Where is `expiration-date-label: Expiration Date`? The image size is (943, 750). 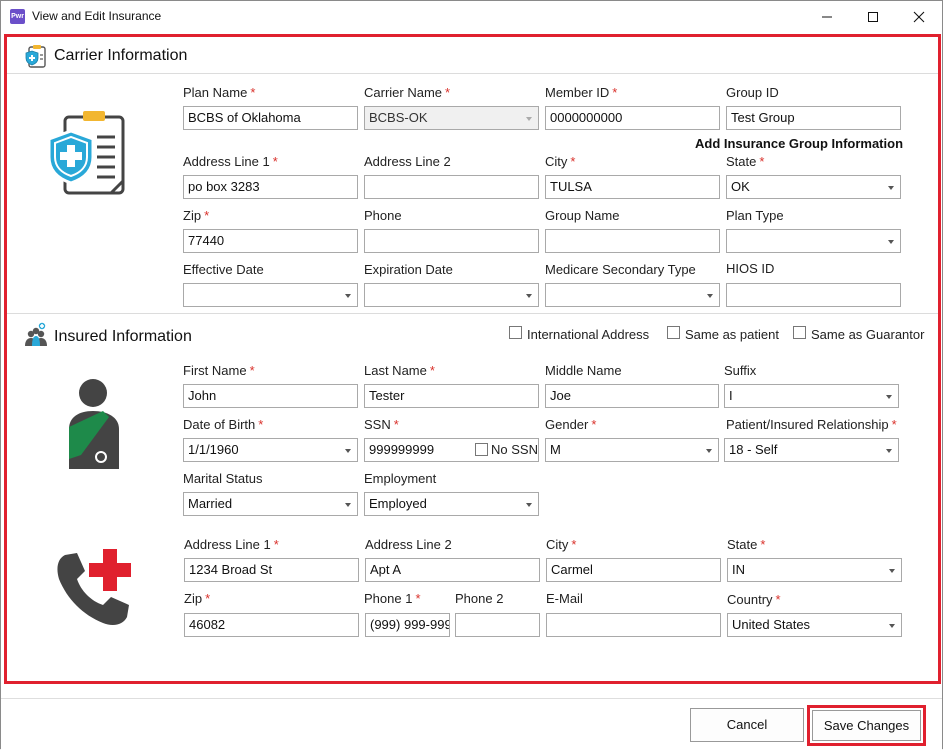 expiration-date-label: Expiration Date is located at coordinates (408, 269).